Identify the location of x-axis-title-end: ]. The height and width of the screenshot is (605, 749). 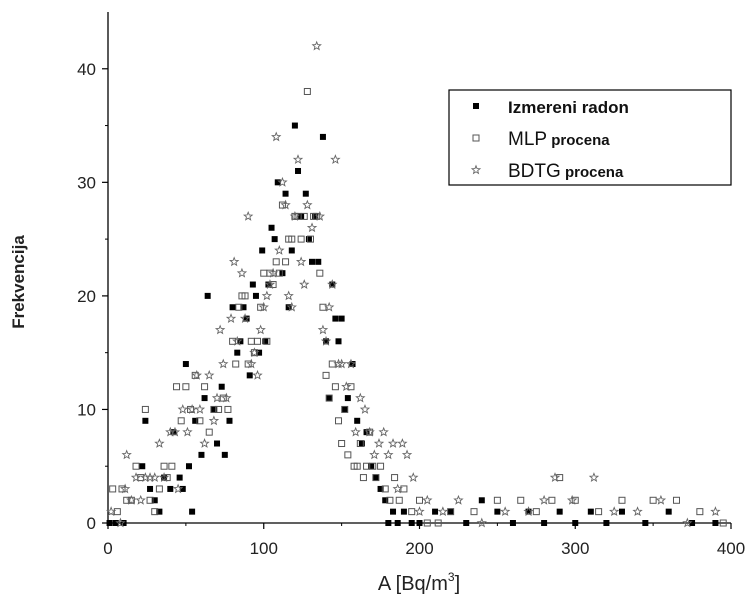
(458, 584).